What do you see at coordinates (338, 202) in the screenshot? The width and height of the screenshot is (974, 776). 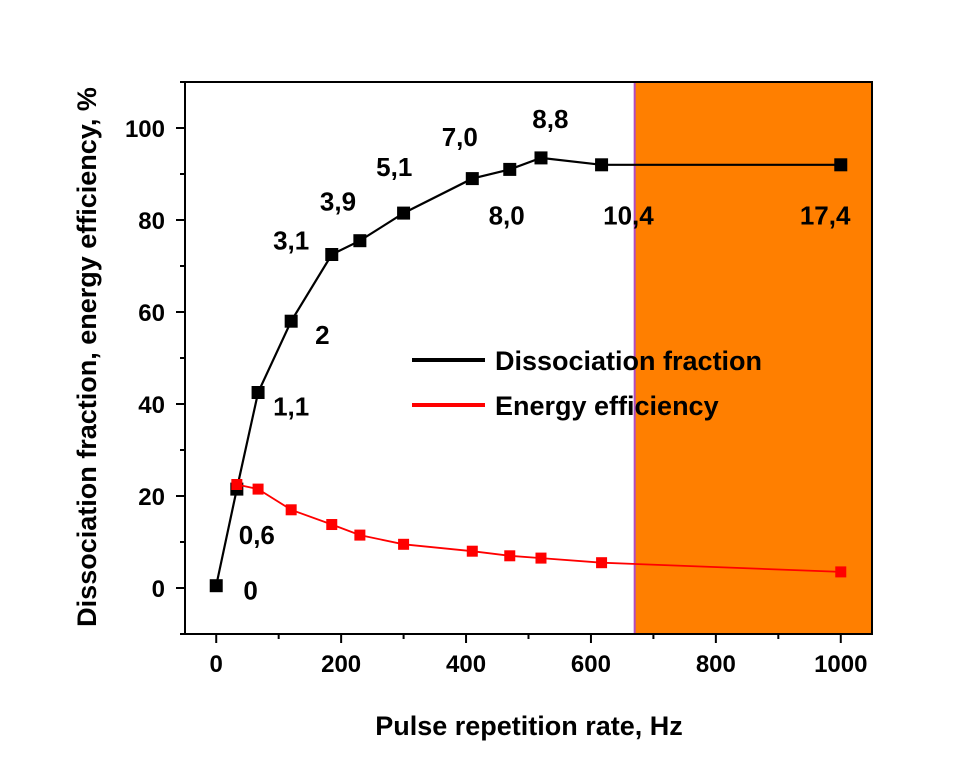 I see `point-annotation: 3,9` at bounding box center [338, 202].